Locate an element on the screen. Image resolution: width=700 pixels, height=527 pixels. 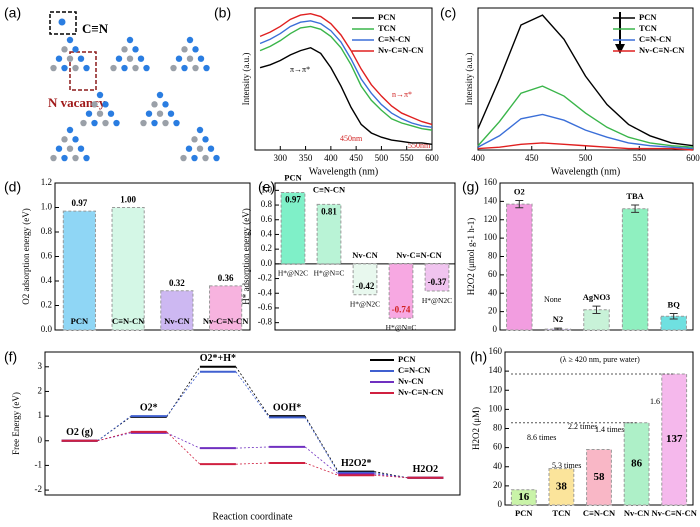
plot-frame is located at coordinates (585, 79).